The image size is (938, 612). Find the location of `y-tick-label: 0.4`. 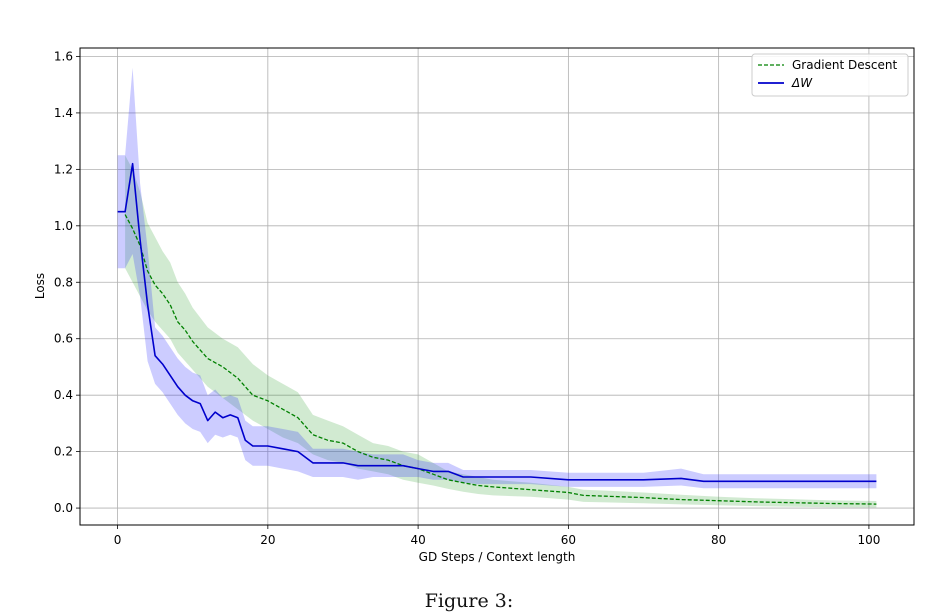

y-tick-label: 0.4 is located at coordinates (63, 395).